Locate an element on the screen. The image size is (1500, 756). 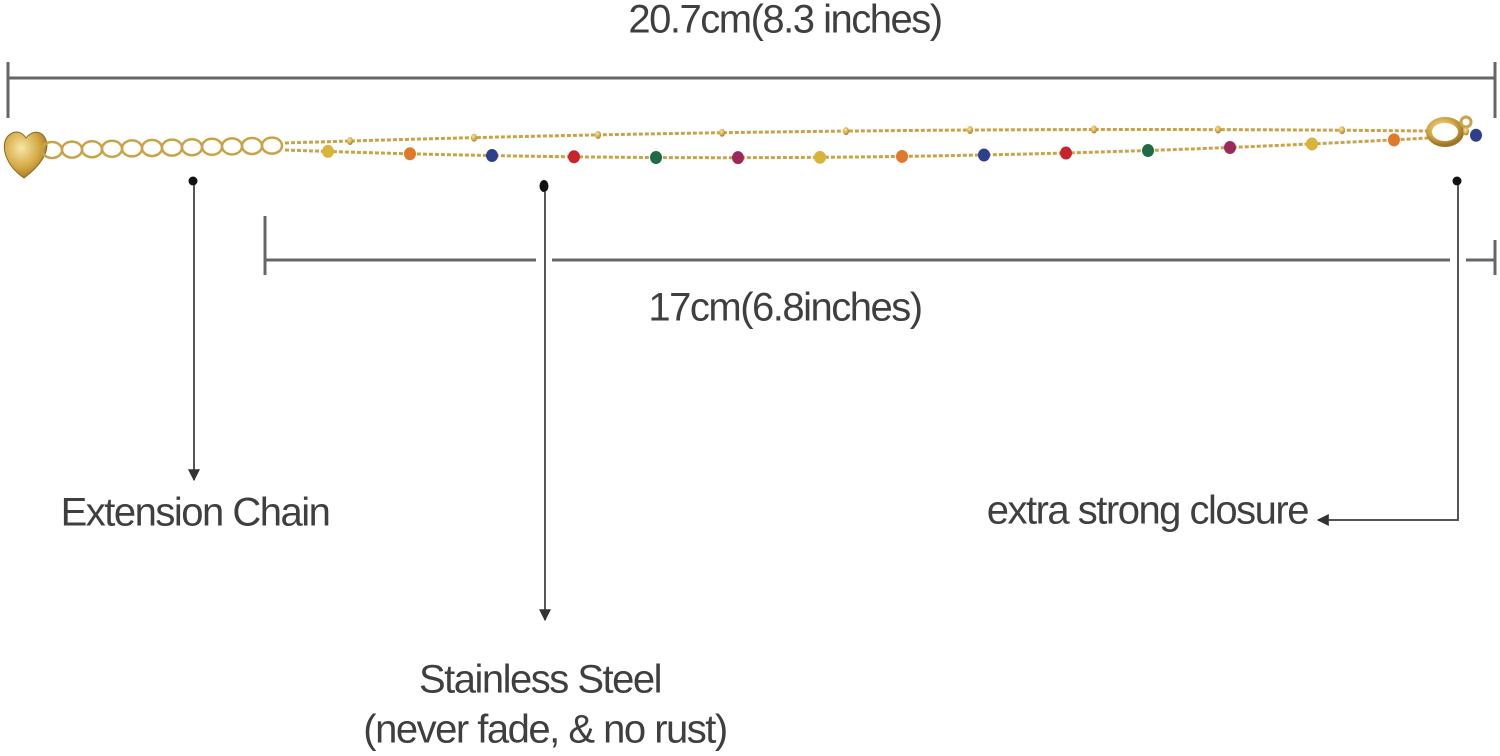
extension-chain-label: Extension Chain is located at coordinates (195, 513).